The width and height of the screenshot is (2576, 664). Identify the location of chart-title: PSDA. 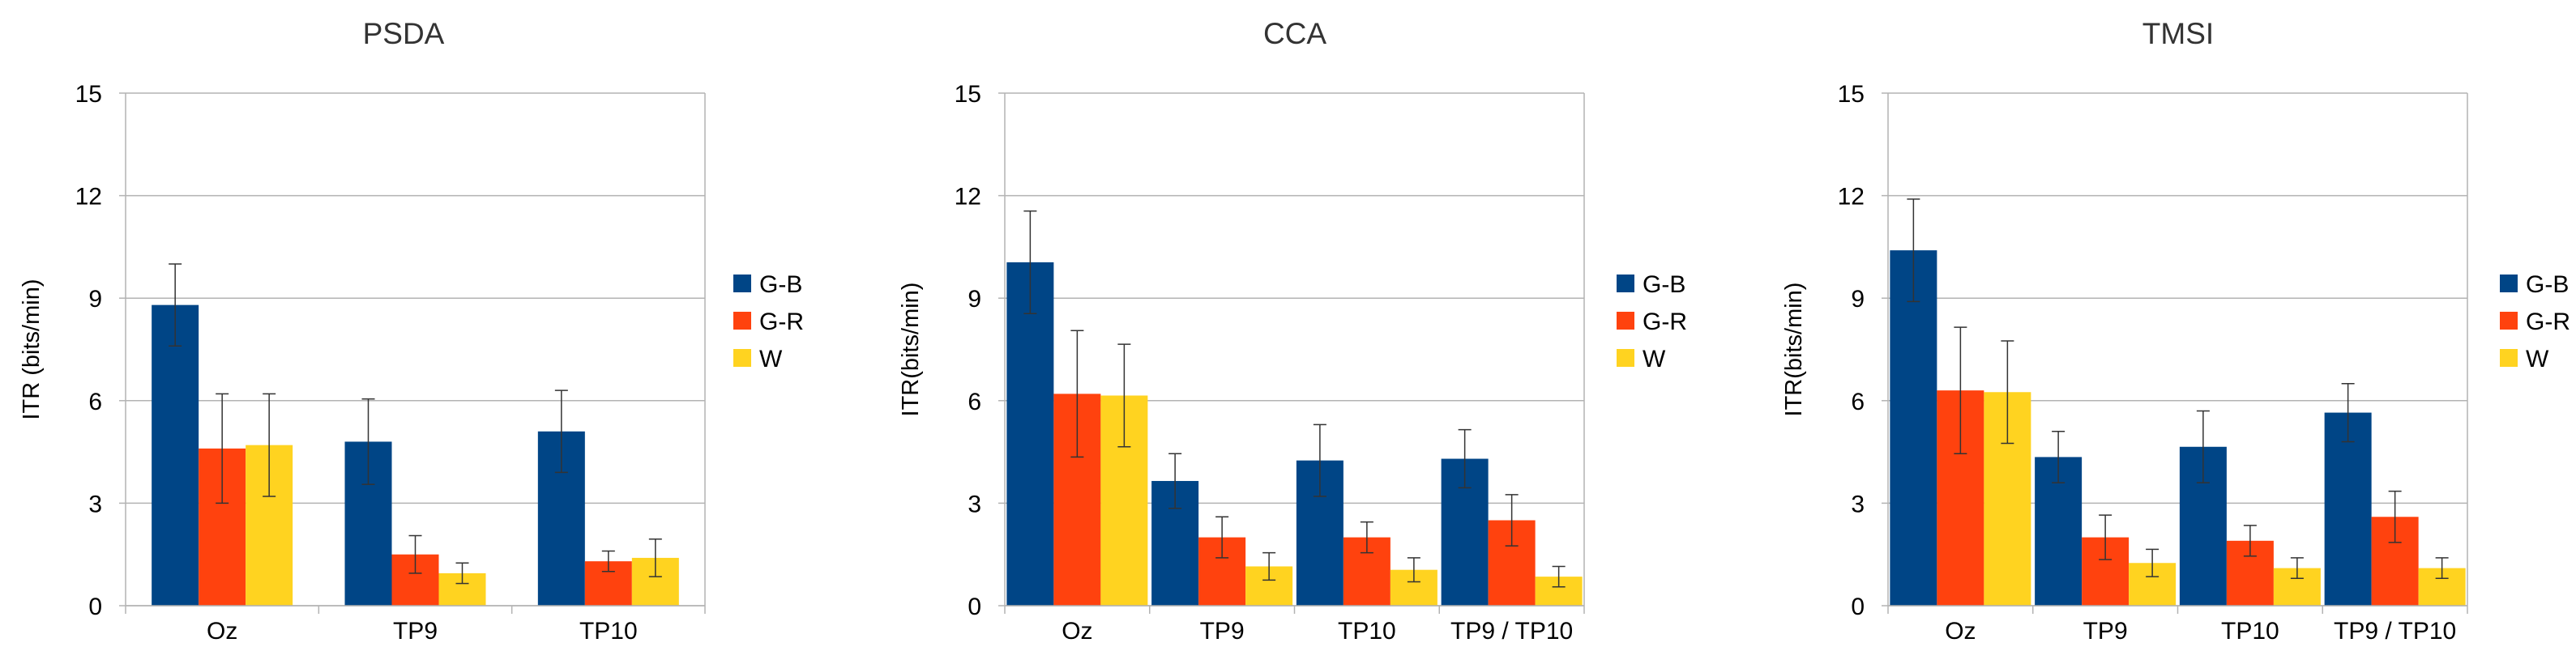
(404, 33).